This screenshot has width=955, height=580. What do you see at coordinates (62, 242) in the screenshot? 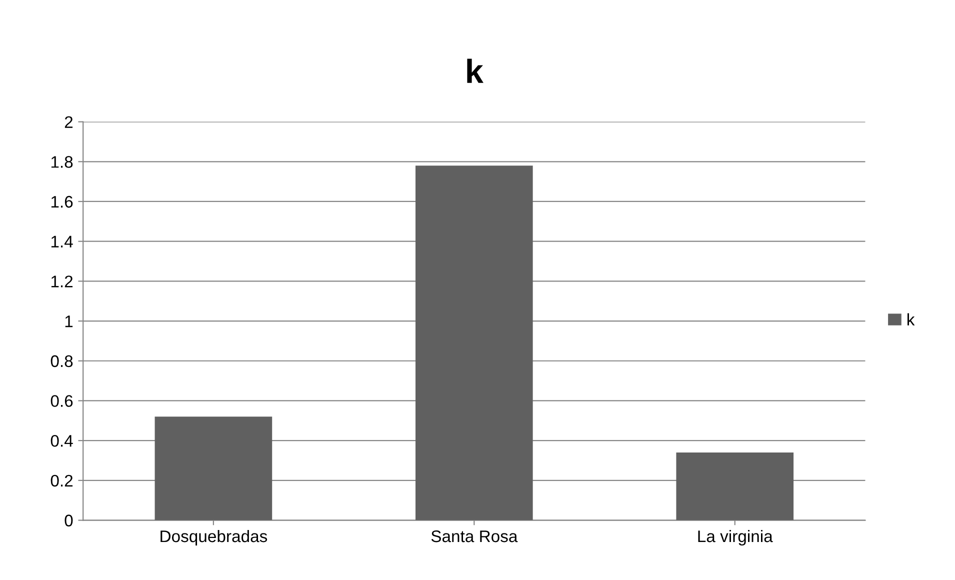
I see `y-tick-label: 1.4` at bounding box center [62, 242].